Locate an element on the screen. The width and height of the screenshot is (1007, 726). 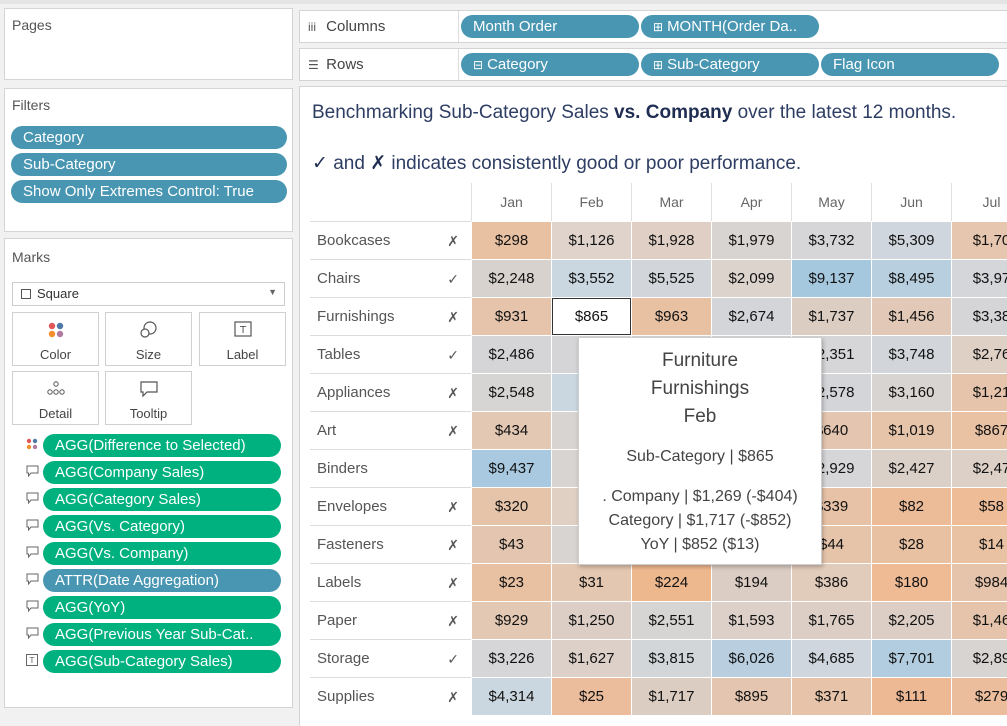
sales-cell: $3,732 is located at coordinates (831, 240).